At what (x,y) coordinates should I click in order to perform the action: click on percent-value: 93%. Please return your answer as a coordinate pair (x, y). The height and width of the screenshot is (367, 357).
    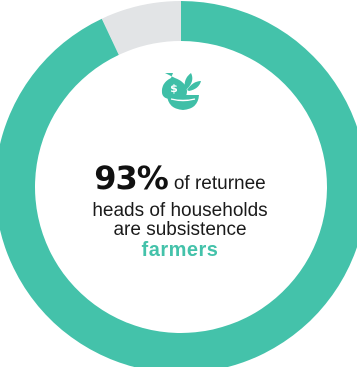
    Looking at the image, I should click on (131, 178).